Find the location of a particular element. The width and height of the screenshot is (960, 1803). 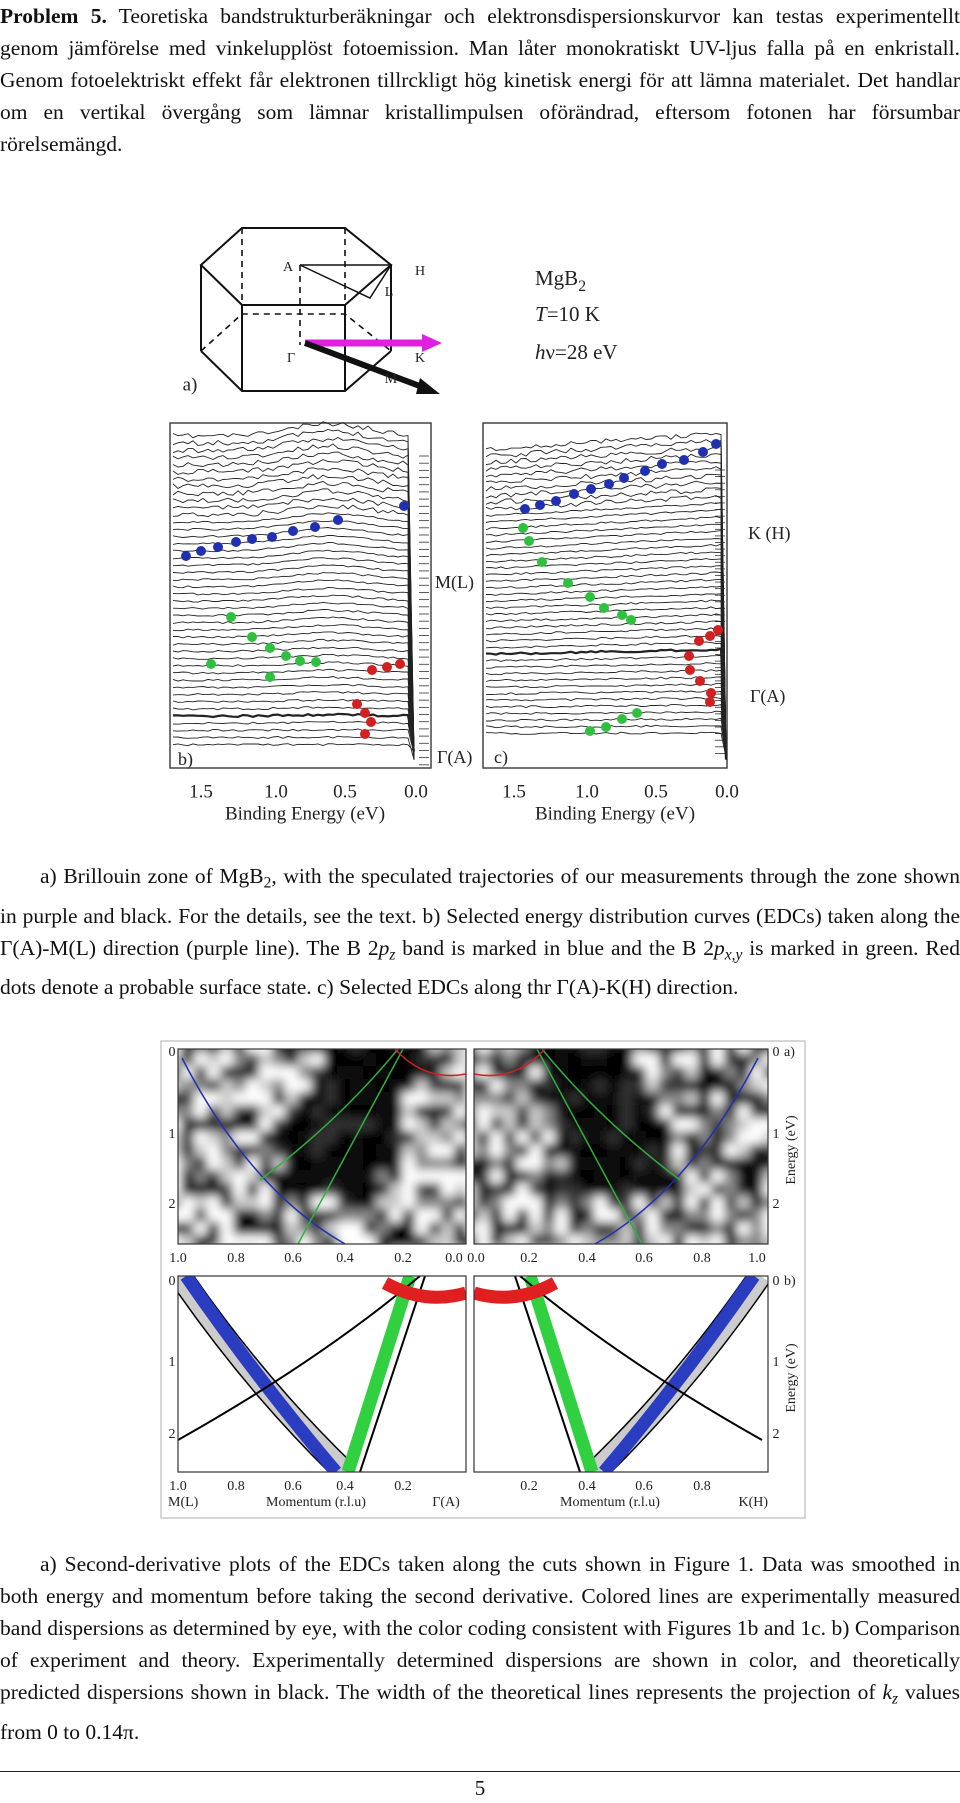

panel-label: a) is located at coordinates (190, 384).